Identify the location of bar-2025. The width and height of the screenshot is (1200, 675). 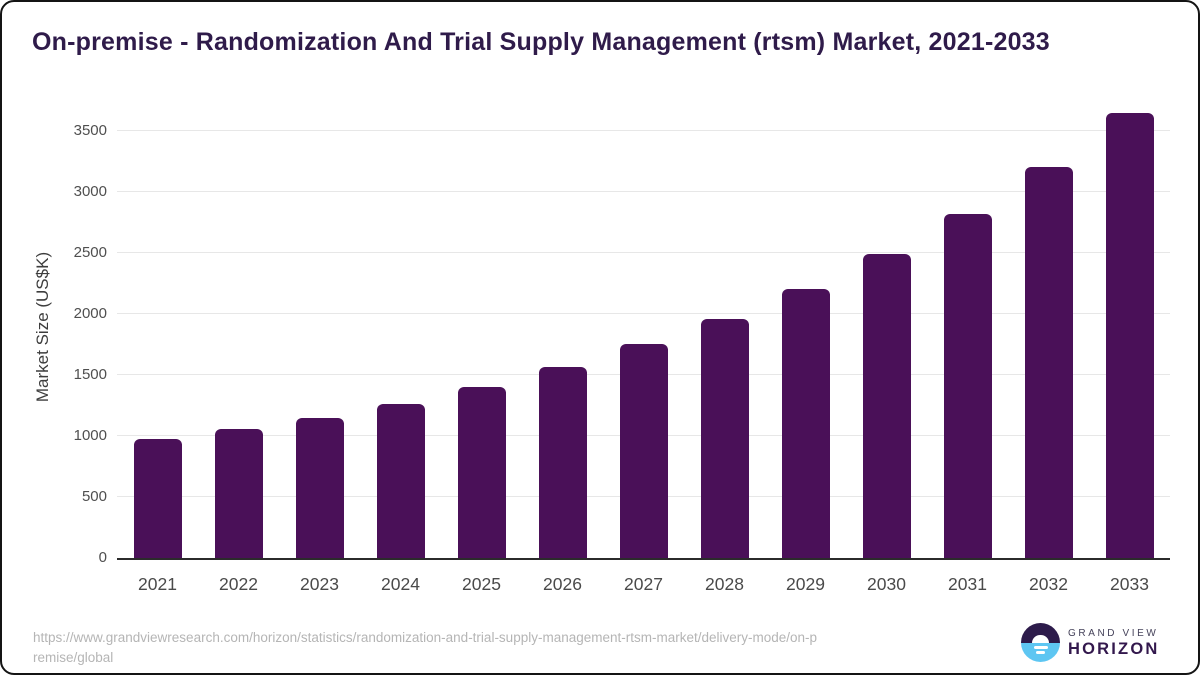
(481, 472).